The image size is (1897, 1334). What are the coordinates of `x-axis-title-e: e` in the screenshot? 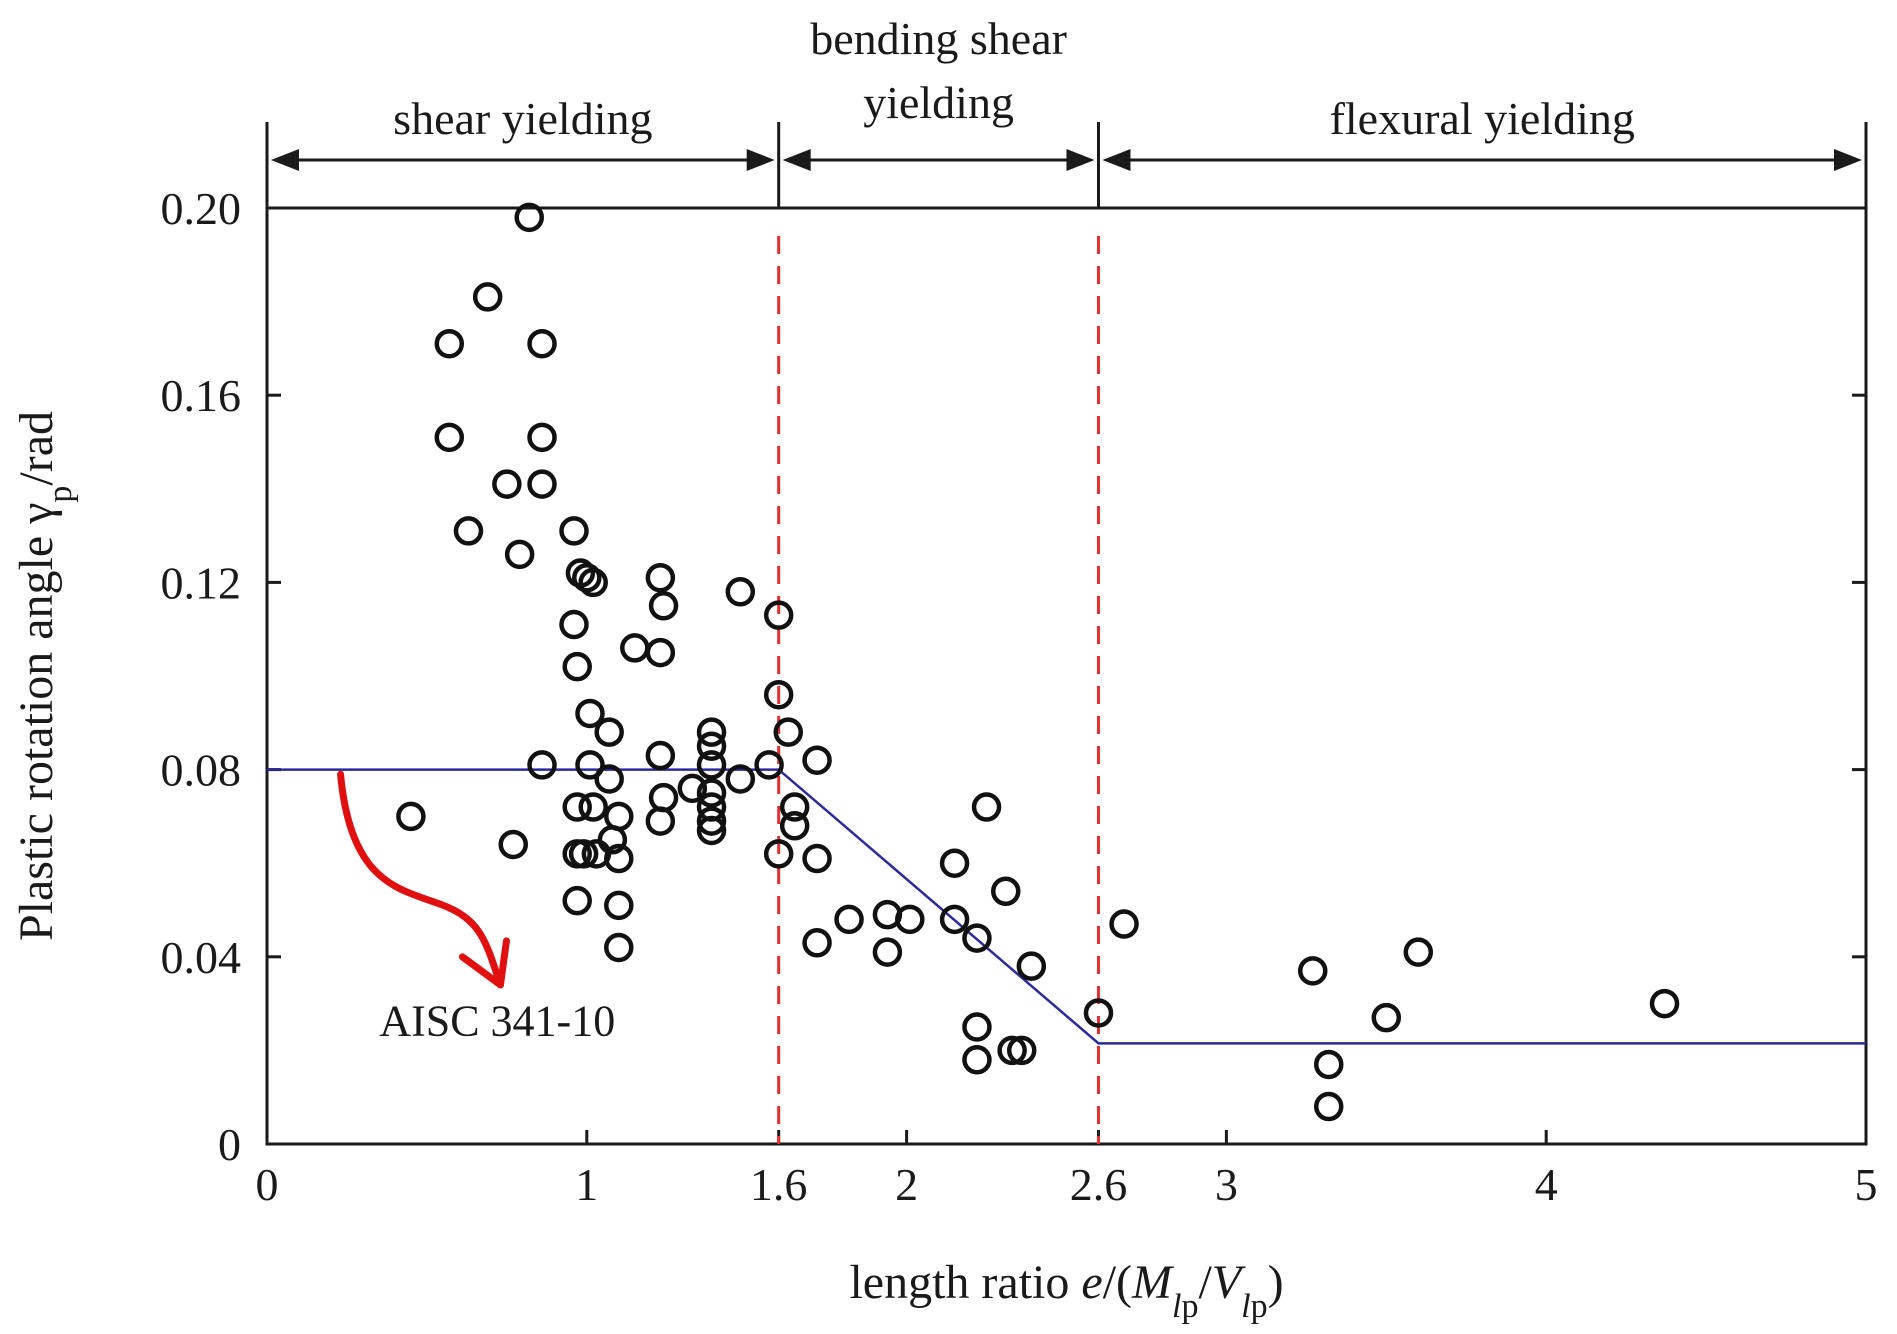 It's located at (1091, 1282).